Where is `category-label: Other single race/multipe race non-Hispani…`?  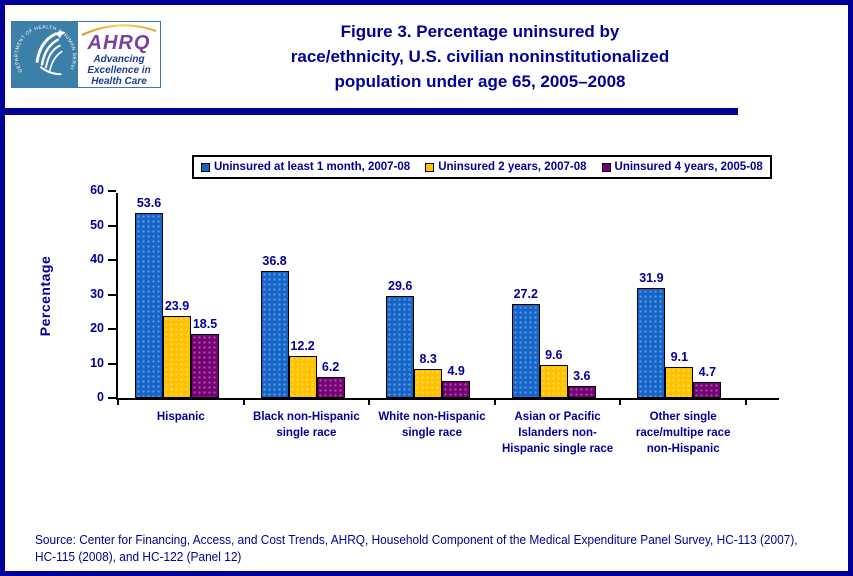
category-label: Other single race/multipe race non-Hispani… is located at coordinates (683, 433).